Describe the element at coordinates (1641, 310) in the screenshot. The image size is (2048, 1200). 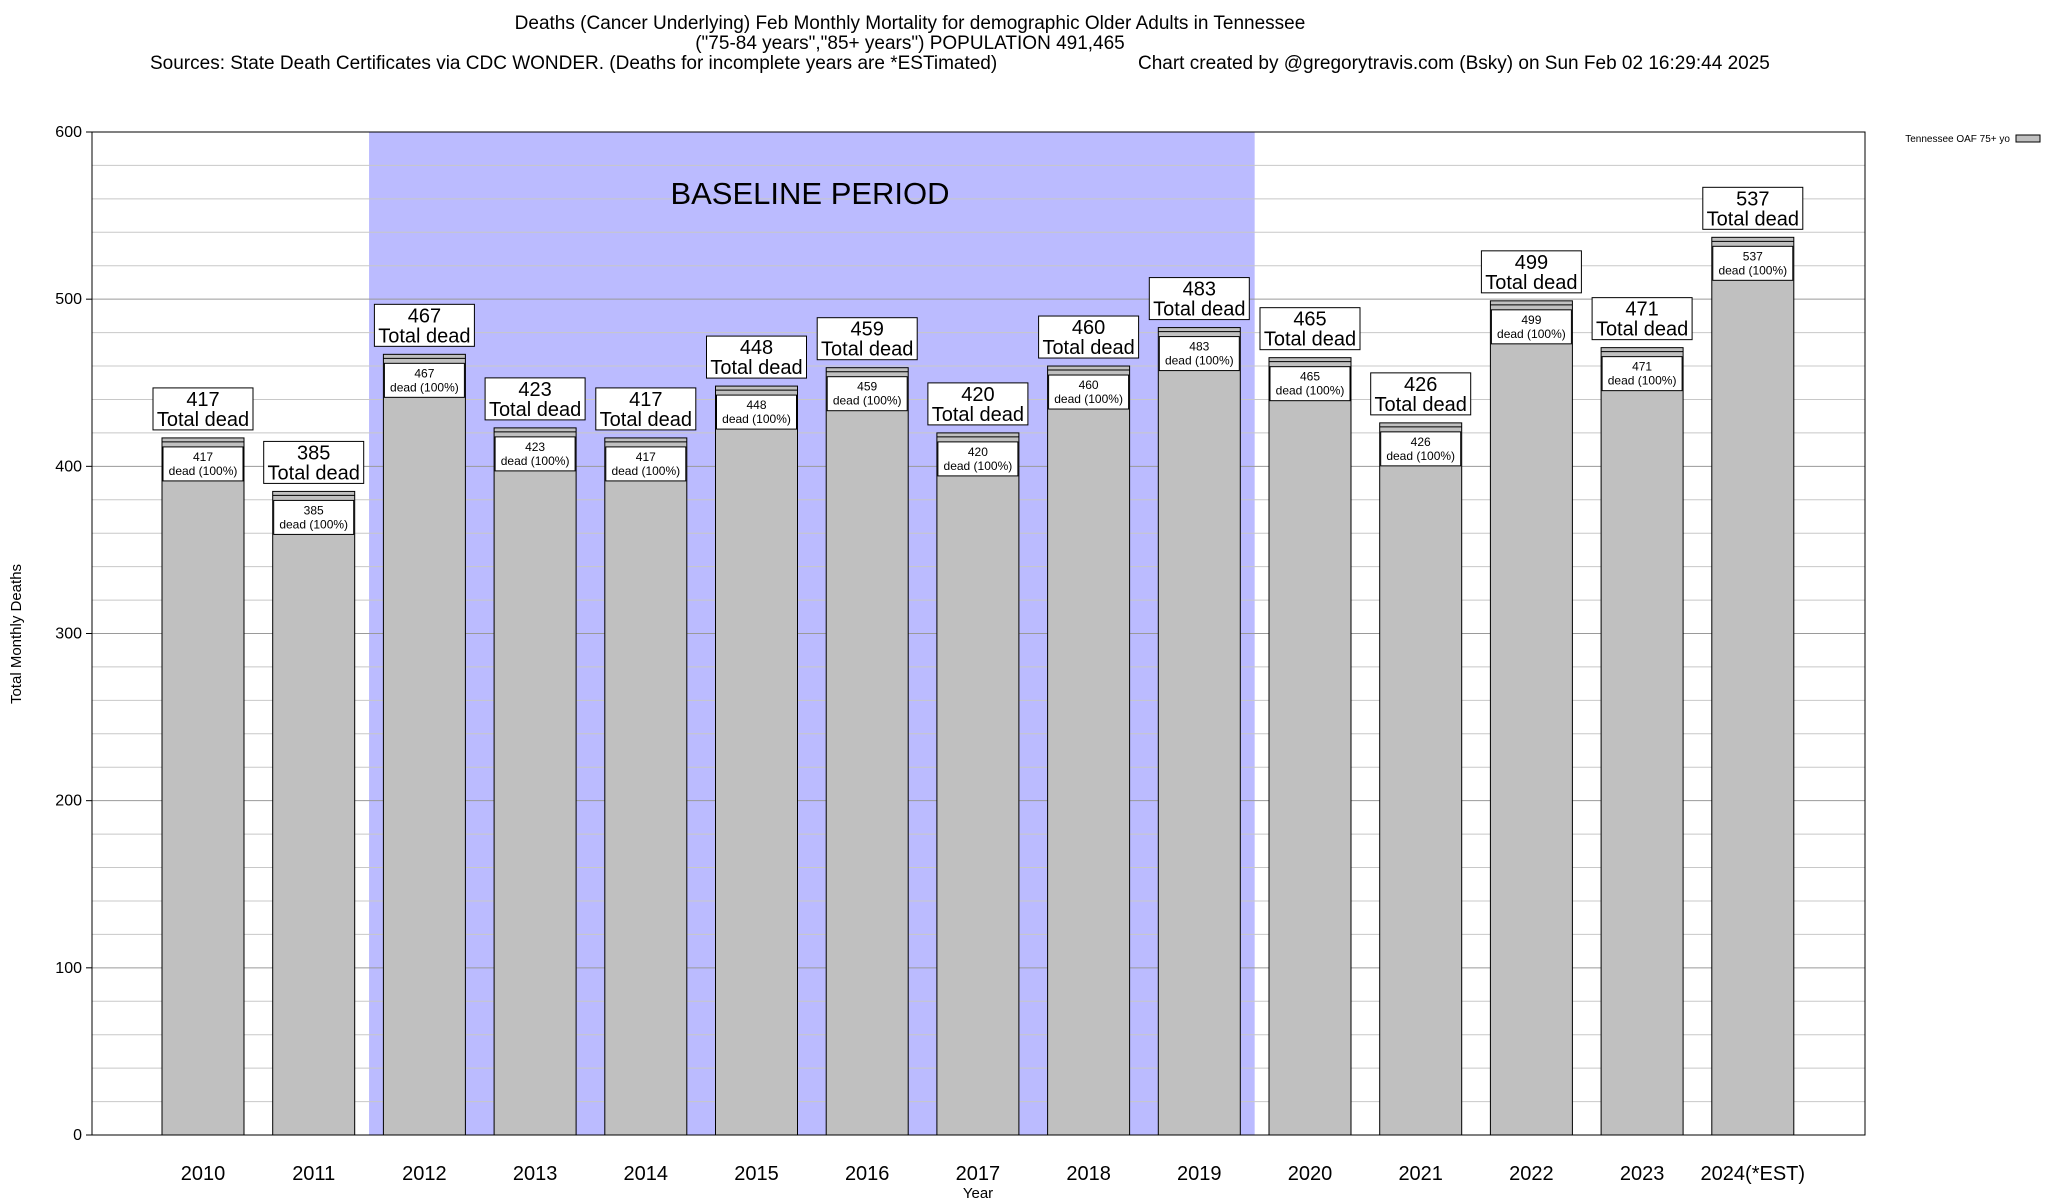
I see `top-value-label: 471` at that location.